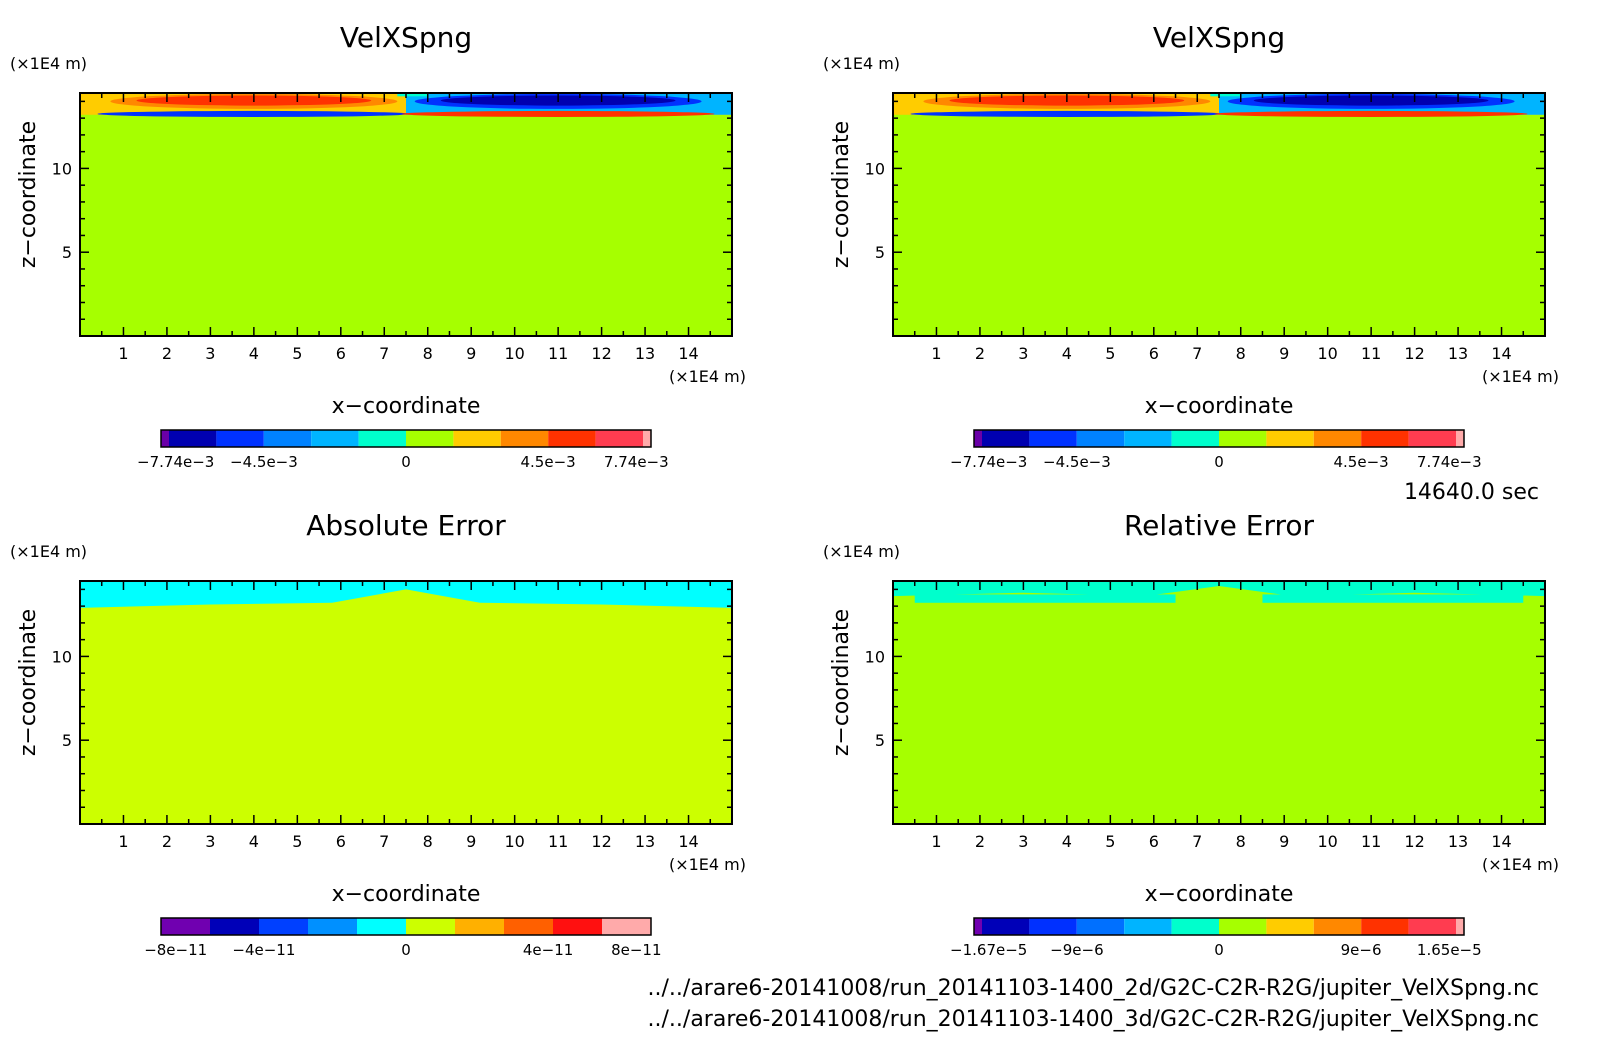 This screenshot has height=1054, width=1604. Describe the element at coordinates (1501, 353) in the screenshot. I see `x-tick-label: 14` at that location.